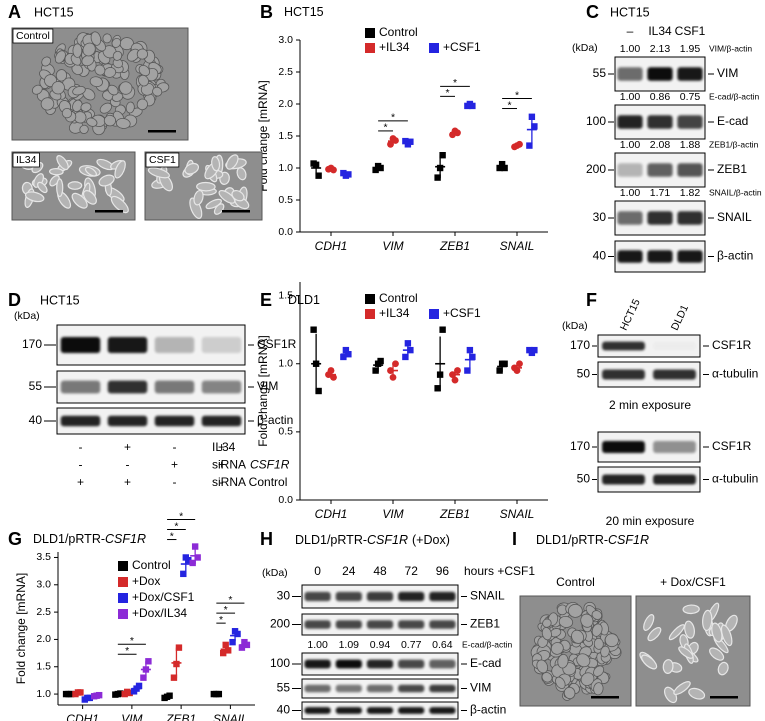 The image size is (765, 721). What do you see at coordinates (372, 540) in the screenshot?
I see `panel-title: DLD1/pRTR-CSF1R (+Dox)` at bounding box center [372, 540].